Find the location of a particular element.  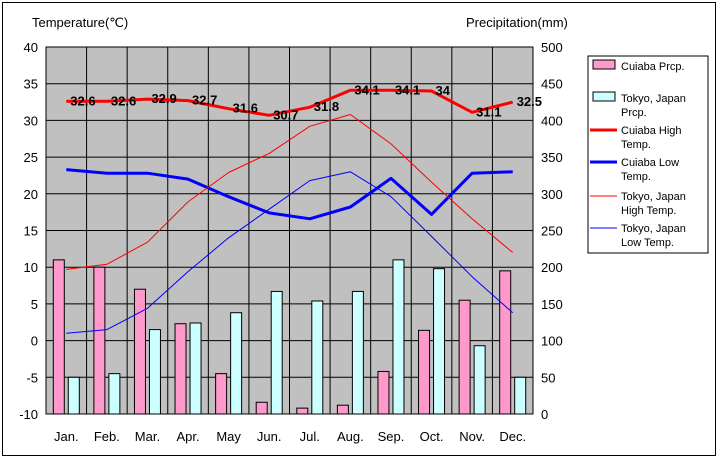

x-tick-label: Jun. is located at coordinates (269, 436).